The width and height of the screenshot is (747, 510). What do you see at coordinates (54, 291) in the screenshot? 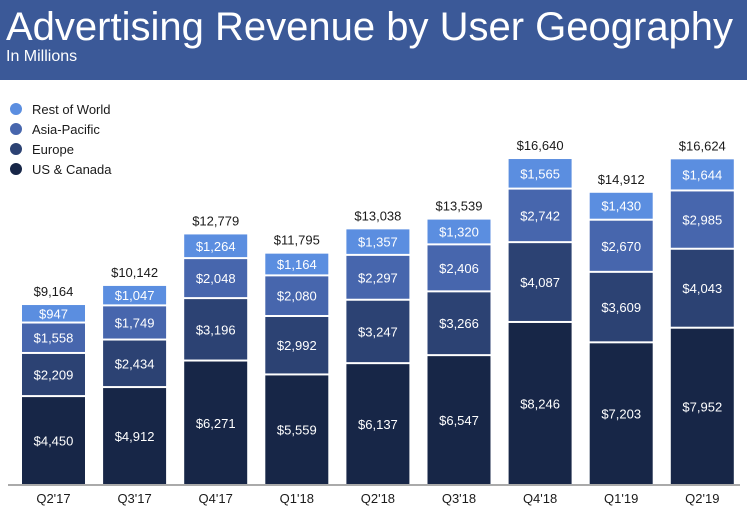
I see `total-label: $9,164` at bounding box center [54, 291].